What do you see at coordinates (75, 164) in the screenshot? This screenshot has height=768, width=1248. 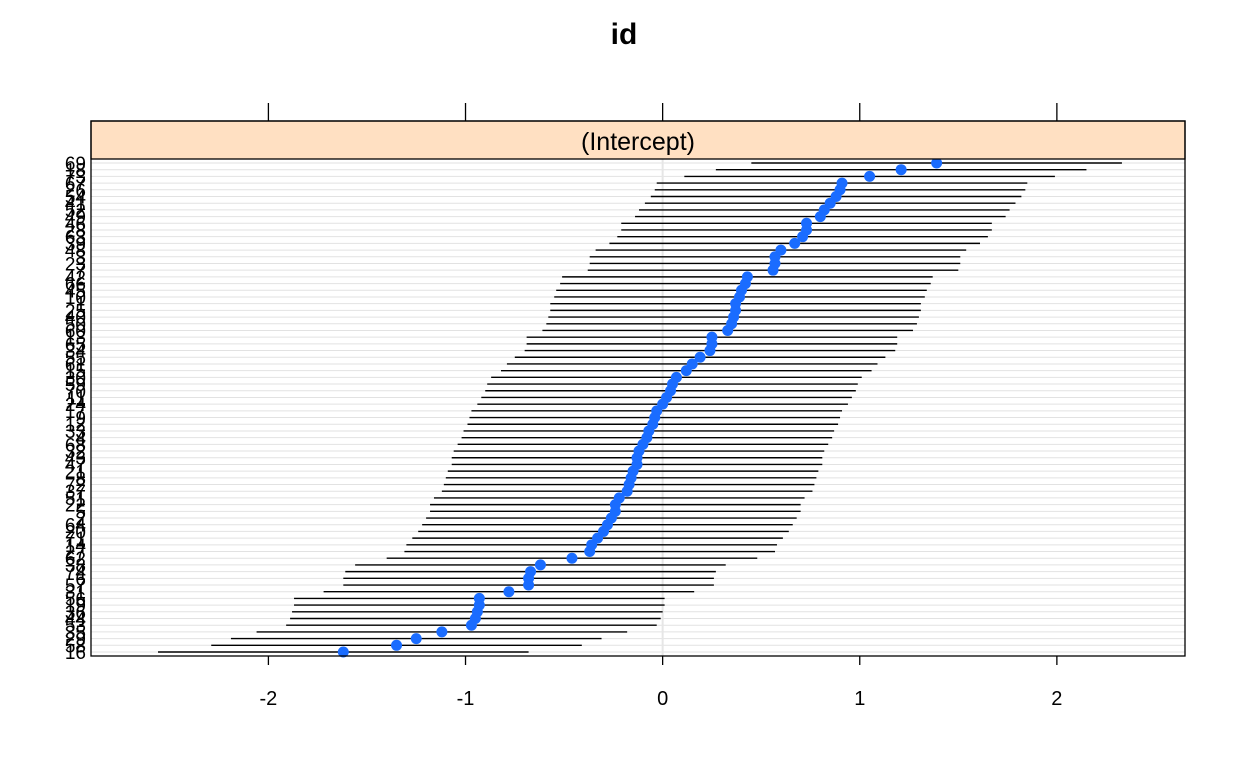 I see `y-tick-label-69: 69` at bounding box center [75, 164].